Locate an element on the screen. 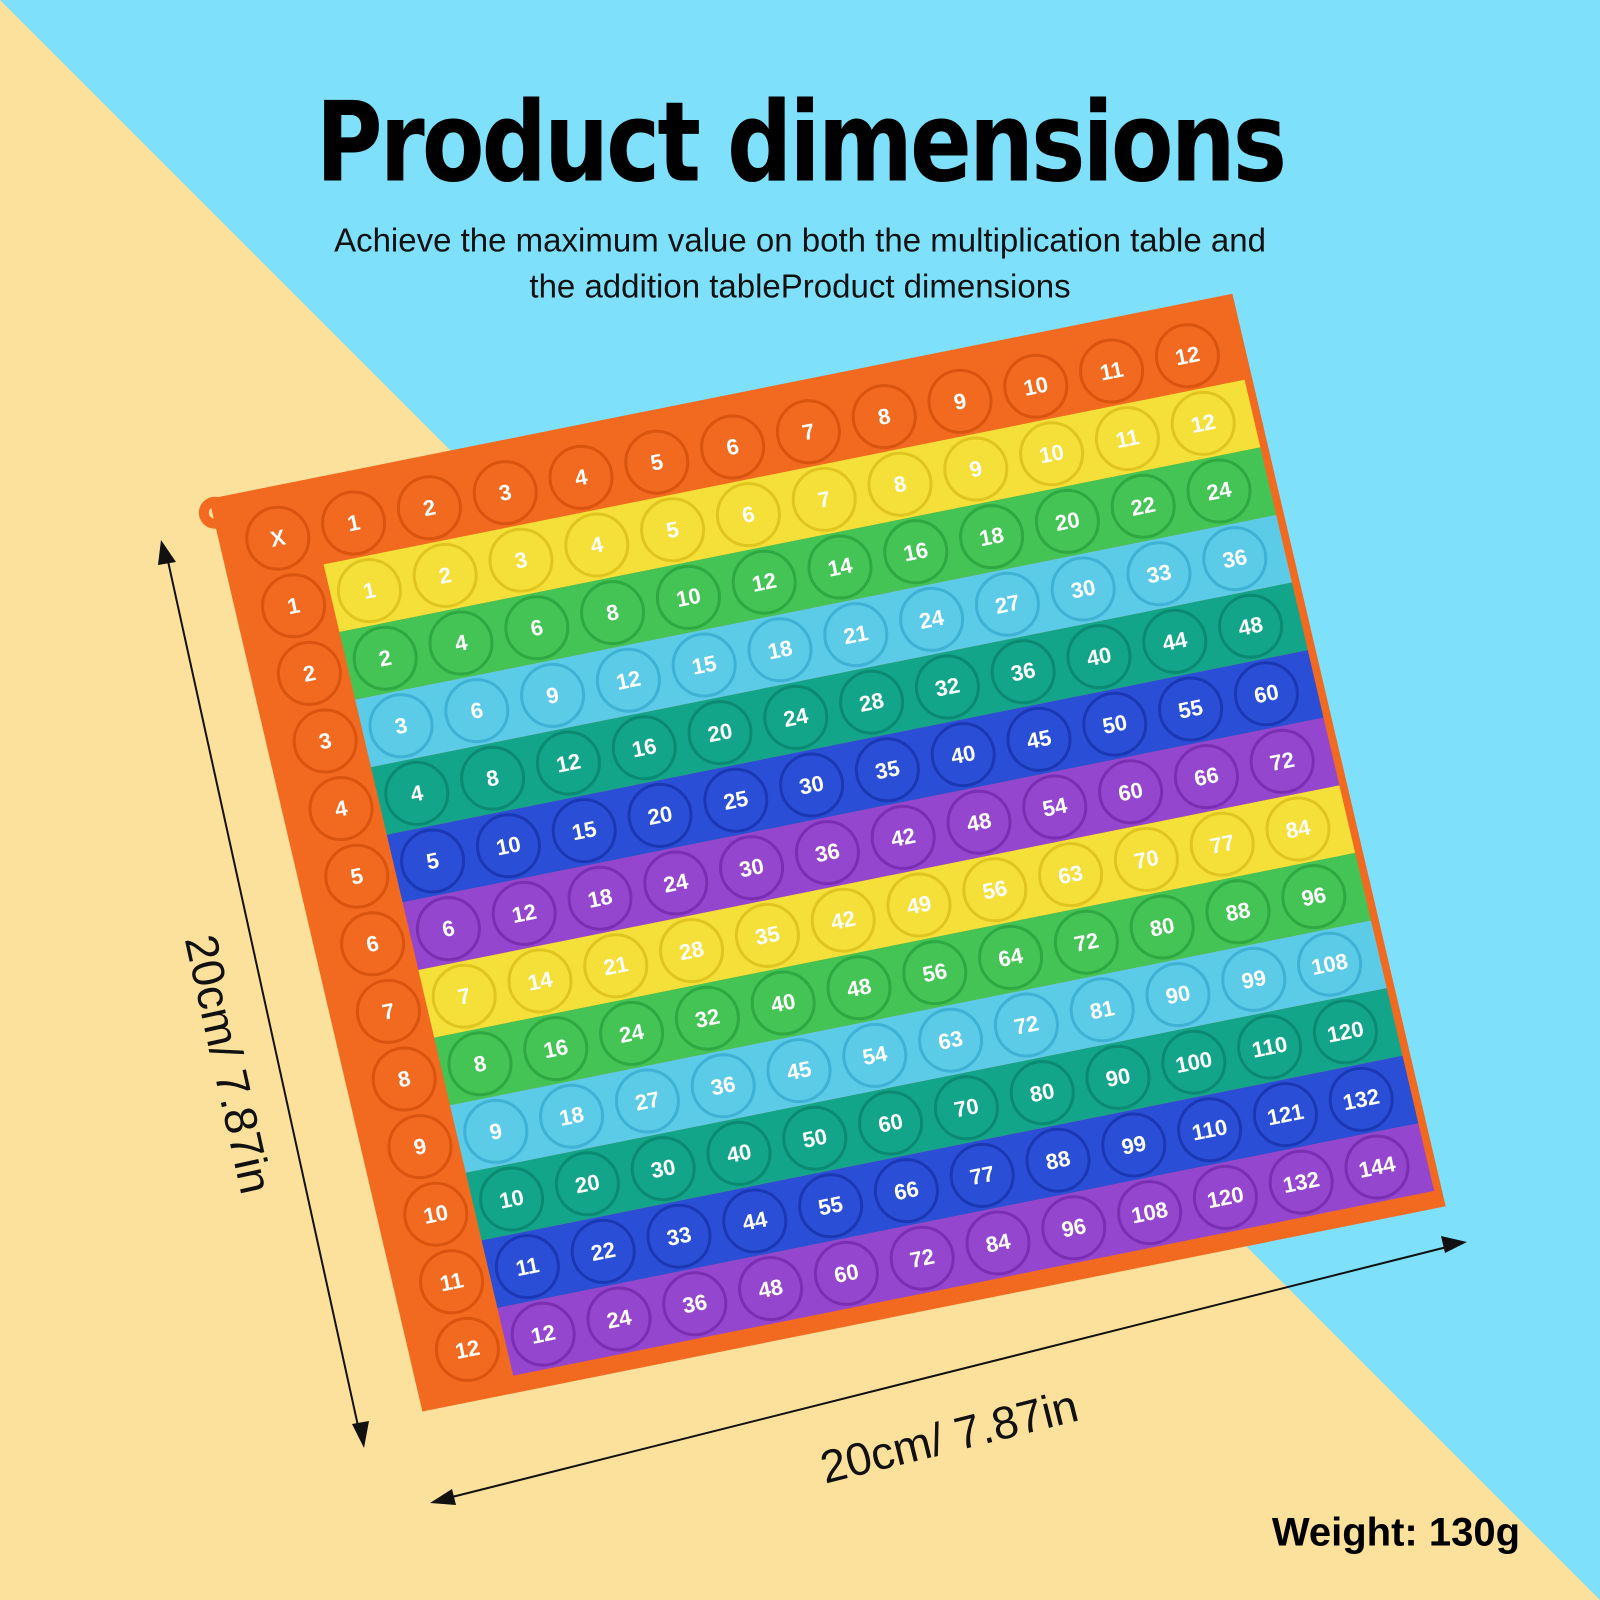 The height and width of the screenshot is (1600, 1600). pop-number: 72 is located at coordinates (1282, 761).